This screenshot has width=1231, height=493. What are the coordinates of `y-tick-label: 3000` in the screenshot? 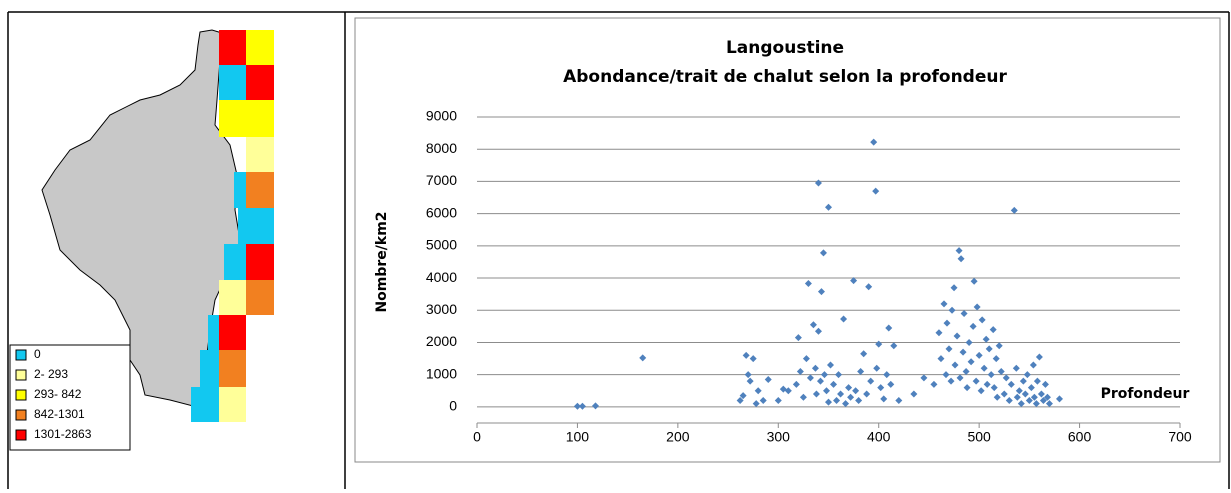 It's located at (441, 309).